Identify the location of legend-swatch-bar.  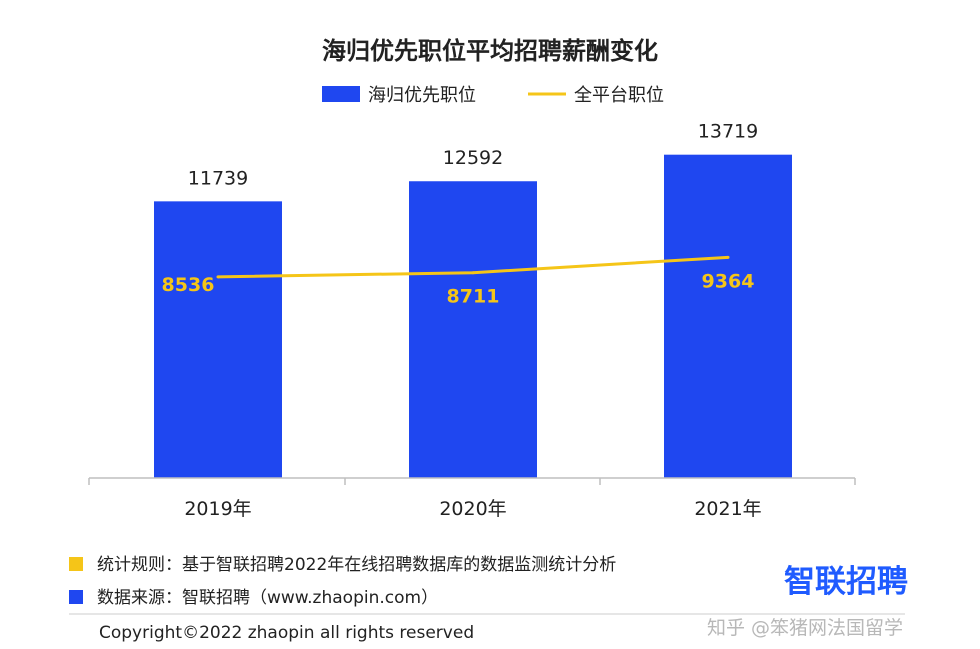
(341, 94).